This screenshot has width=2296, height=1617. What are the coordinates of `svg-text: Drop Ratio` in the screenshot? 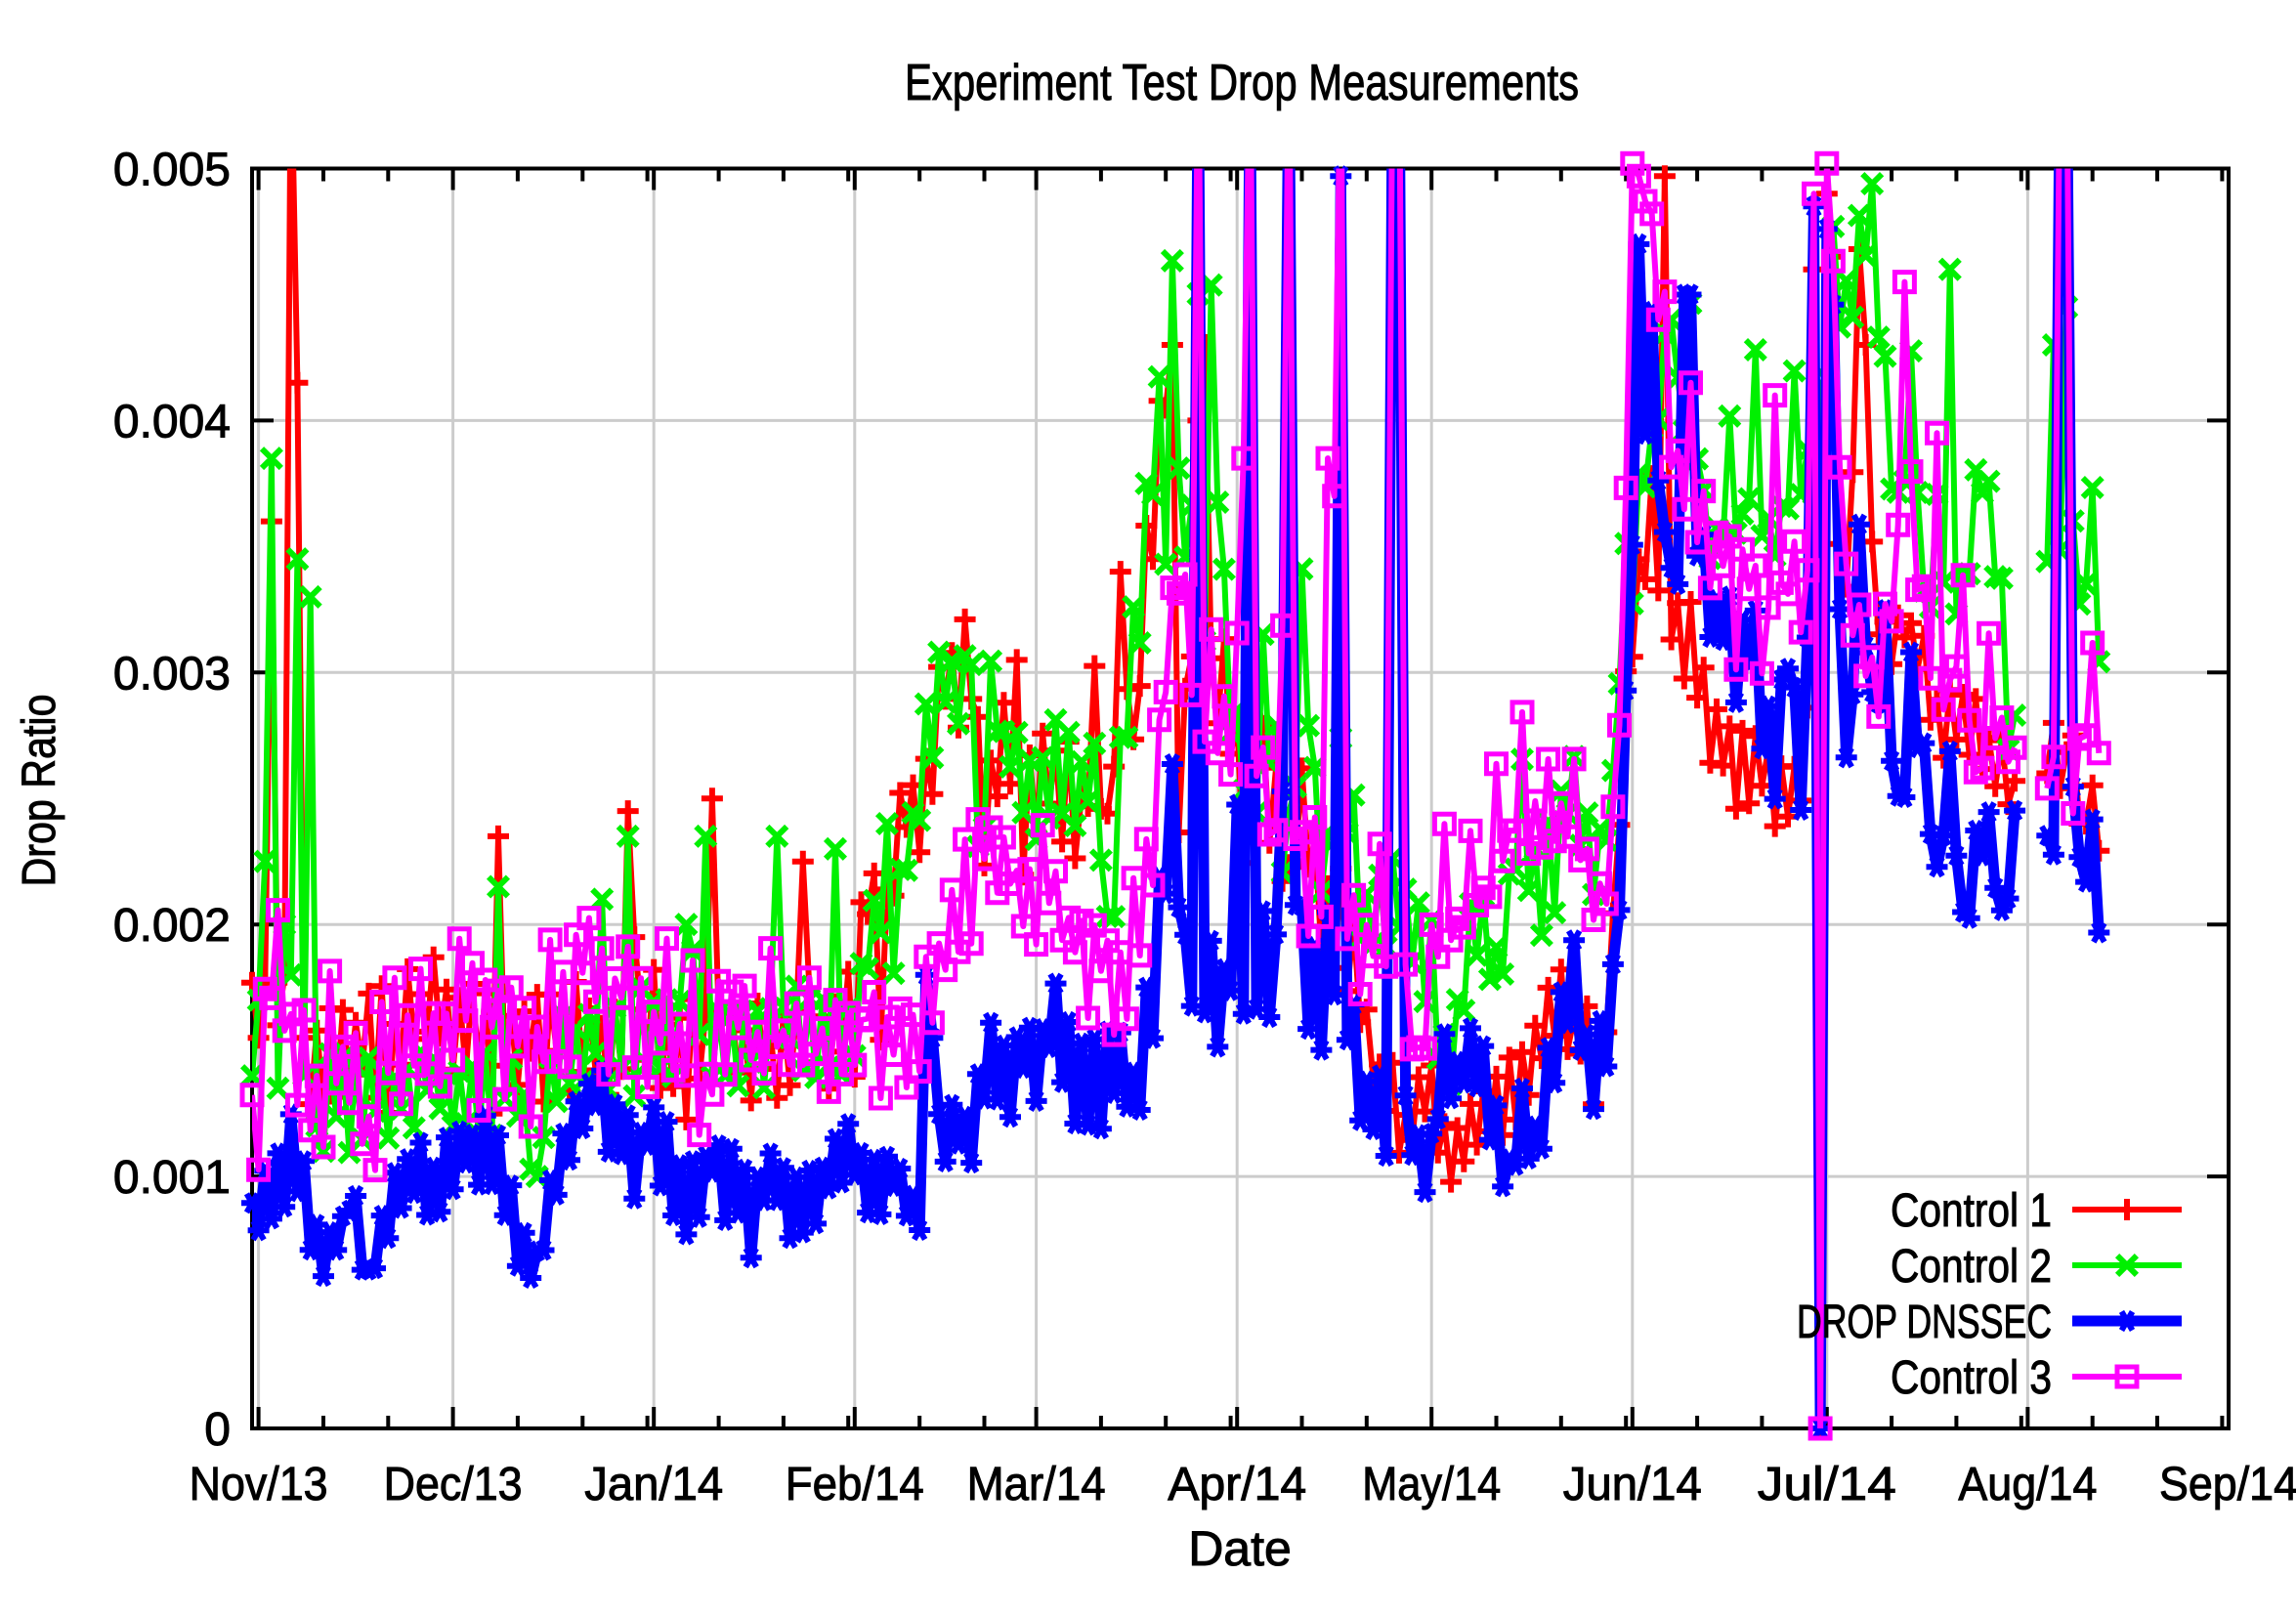 It's located at (39, 791).